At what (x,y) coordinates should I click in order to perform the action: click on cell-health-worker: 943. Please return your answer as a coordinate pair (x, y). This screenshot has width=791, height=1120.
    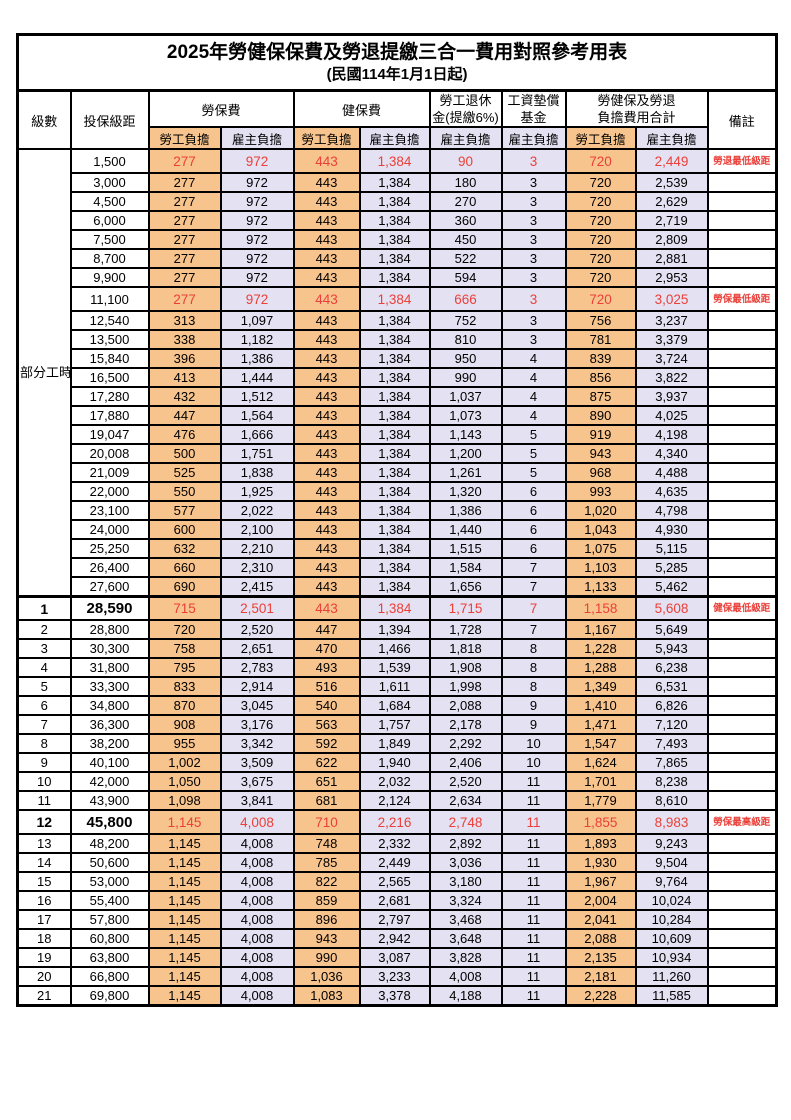
    Looking at the image, I should click on (326, 939).